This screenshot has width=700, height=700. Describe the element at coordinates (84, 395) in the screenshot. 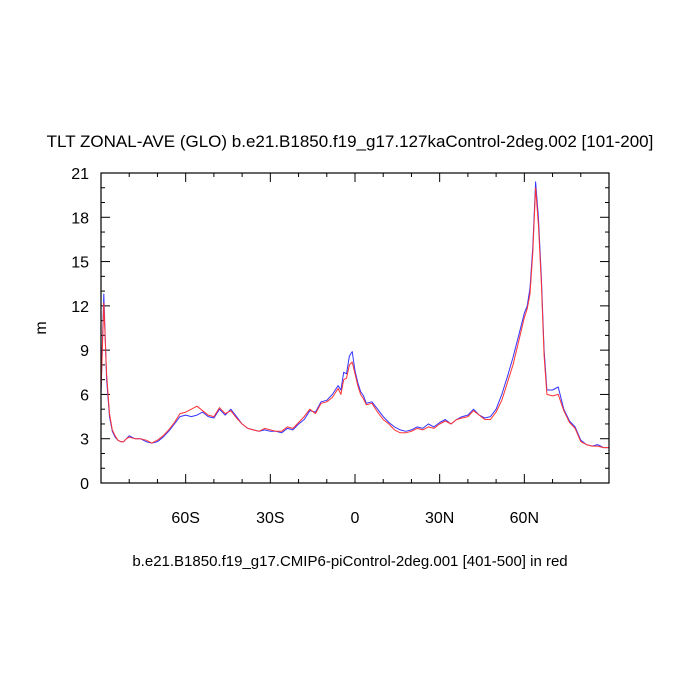

I see `y-tick-label: 6` at that location.